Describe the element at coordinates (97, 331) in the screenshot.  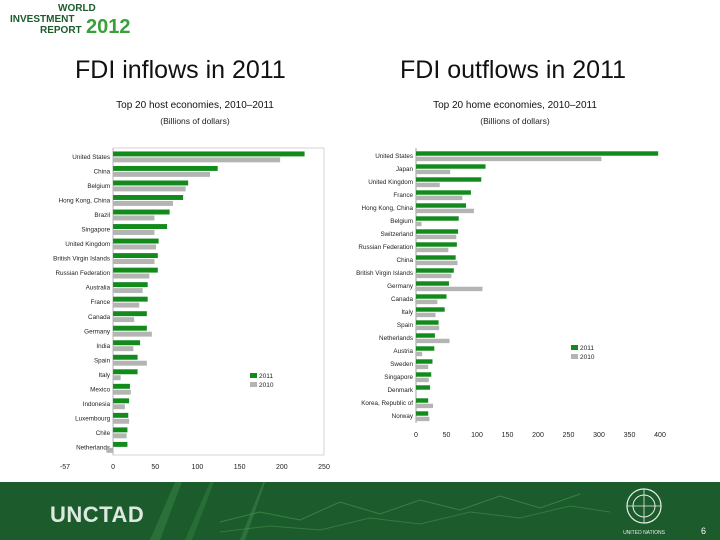
I see `inflows-category-label: Germany` at that location.